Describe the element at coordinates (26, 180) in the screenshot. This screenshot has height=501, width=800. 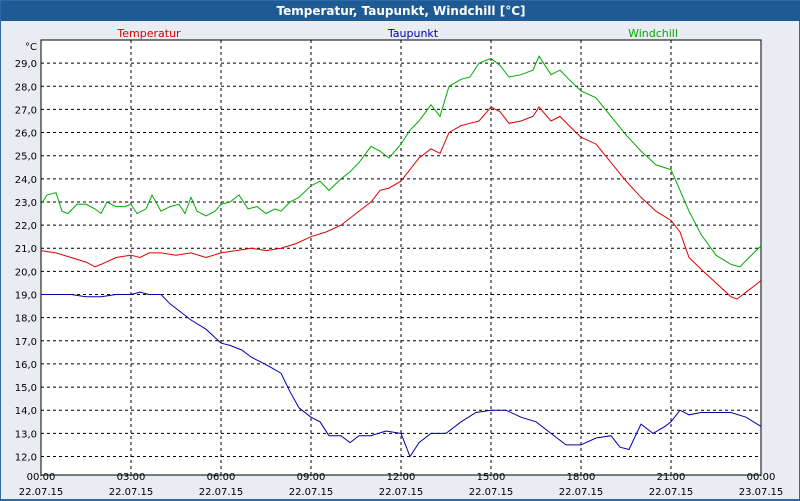
I see `y-tick-label: 24,0` at that location.